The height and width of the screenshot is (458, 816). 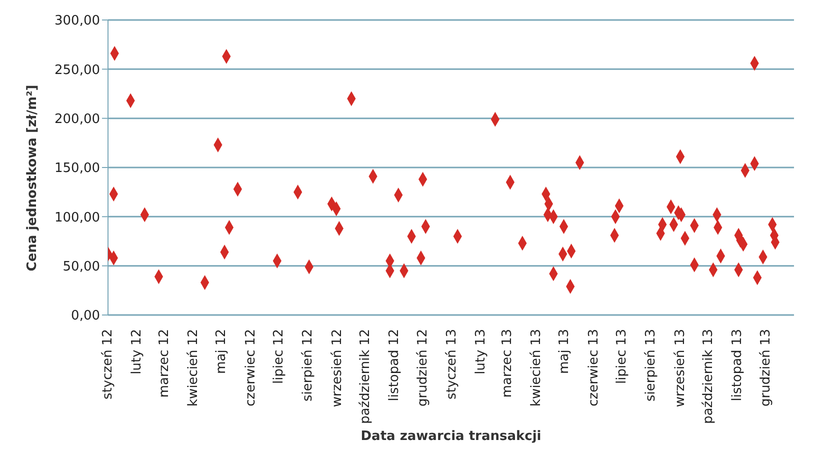 What do you see at coordinates (222, 351) in the screenshot?
I see `x-tick-label: maj 12` at bounding box center [222, 351].